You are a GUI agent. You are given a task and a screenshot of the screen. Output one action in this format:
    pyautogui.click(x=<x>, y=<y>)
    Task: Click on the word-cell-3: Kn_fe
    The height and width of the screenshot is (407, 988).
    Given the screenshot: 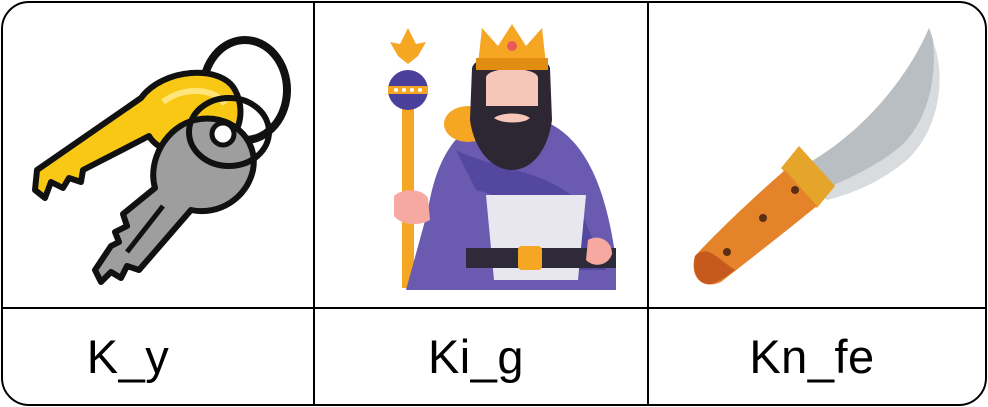 What is the action you would take?
    pyautogui.click(x=817, y=356)
    